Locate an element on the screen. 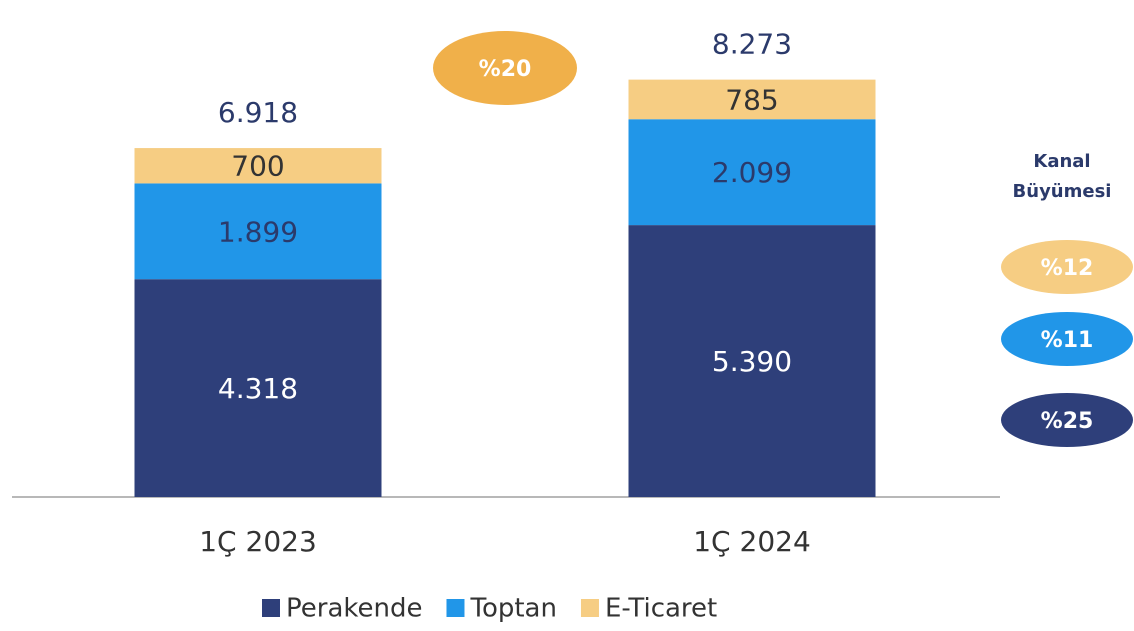  value-label: 2.099 is located at coordinates (752, 172).